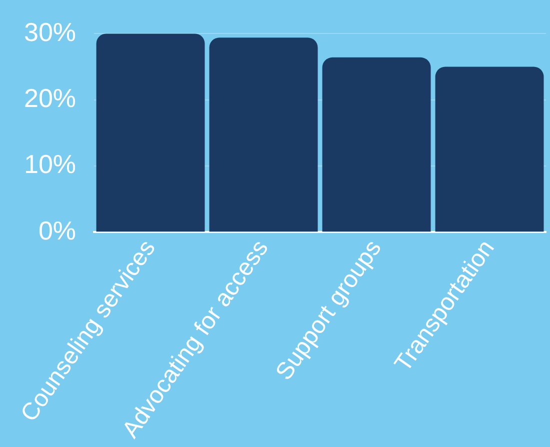  I want to click on y-tick-label: 0%, so click(57, 230).